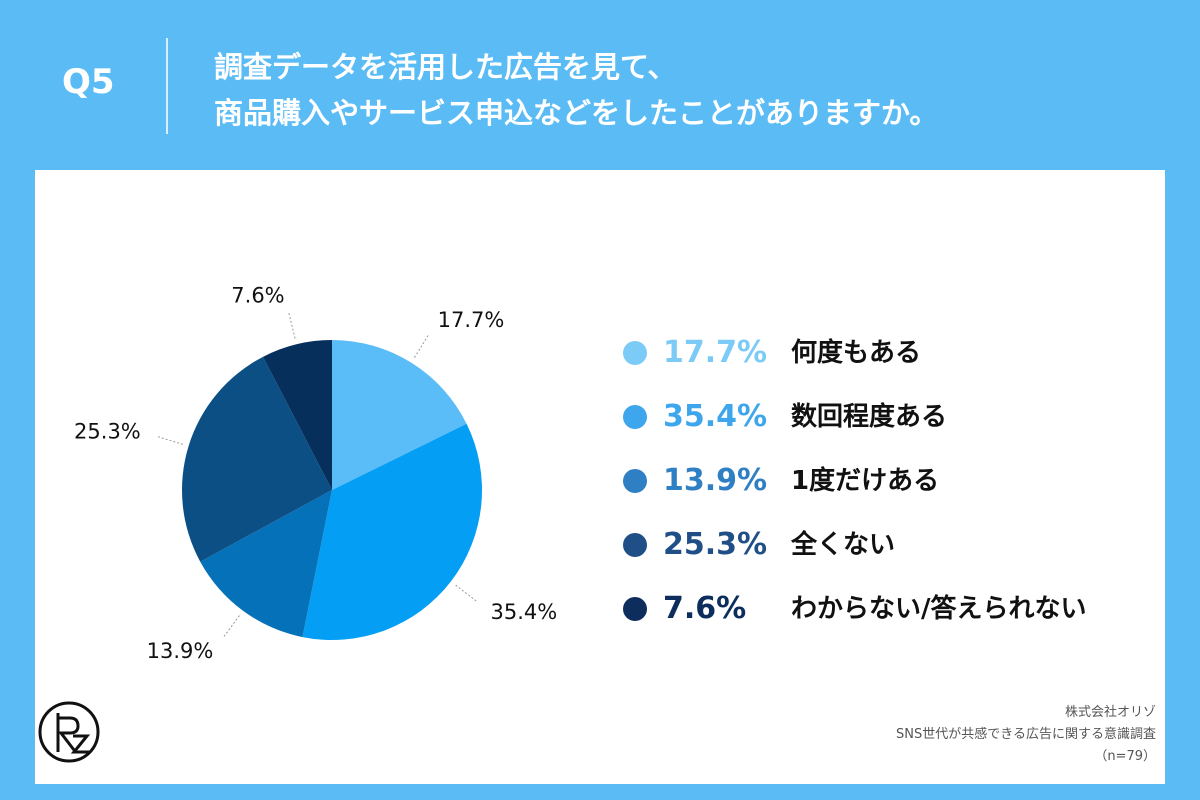 The height and width of the screenshot is (800, 1200). Describe the element at coordinates (865, 481) in the screenshot. I see `legend-label-2: 1度だけある` at that location.